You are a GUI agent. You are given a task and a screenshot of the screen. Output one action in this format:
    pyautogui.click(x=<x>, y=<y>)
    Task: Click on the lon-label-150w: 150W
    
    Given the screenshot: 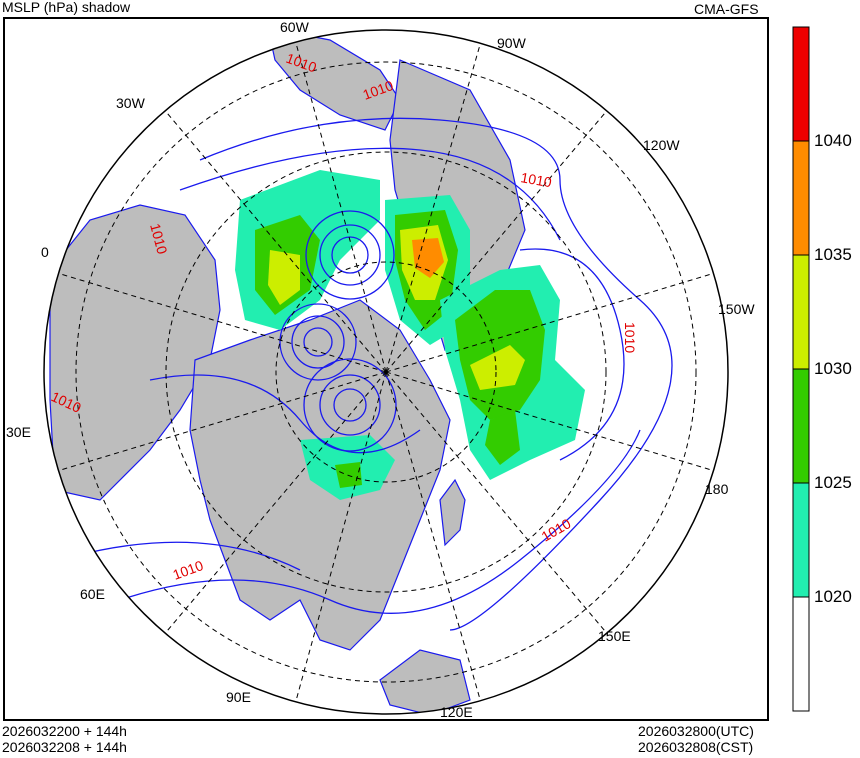 What is the action you would take?
    pyautogui.click(x=736, y=309)
    